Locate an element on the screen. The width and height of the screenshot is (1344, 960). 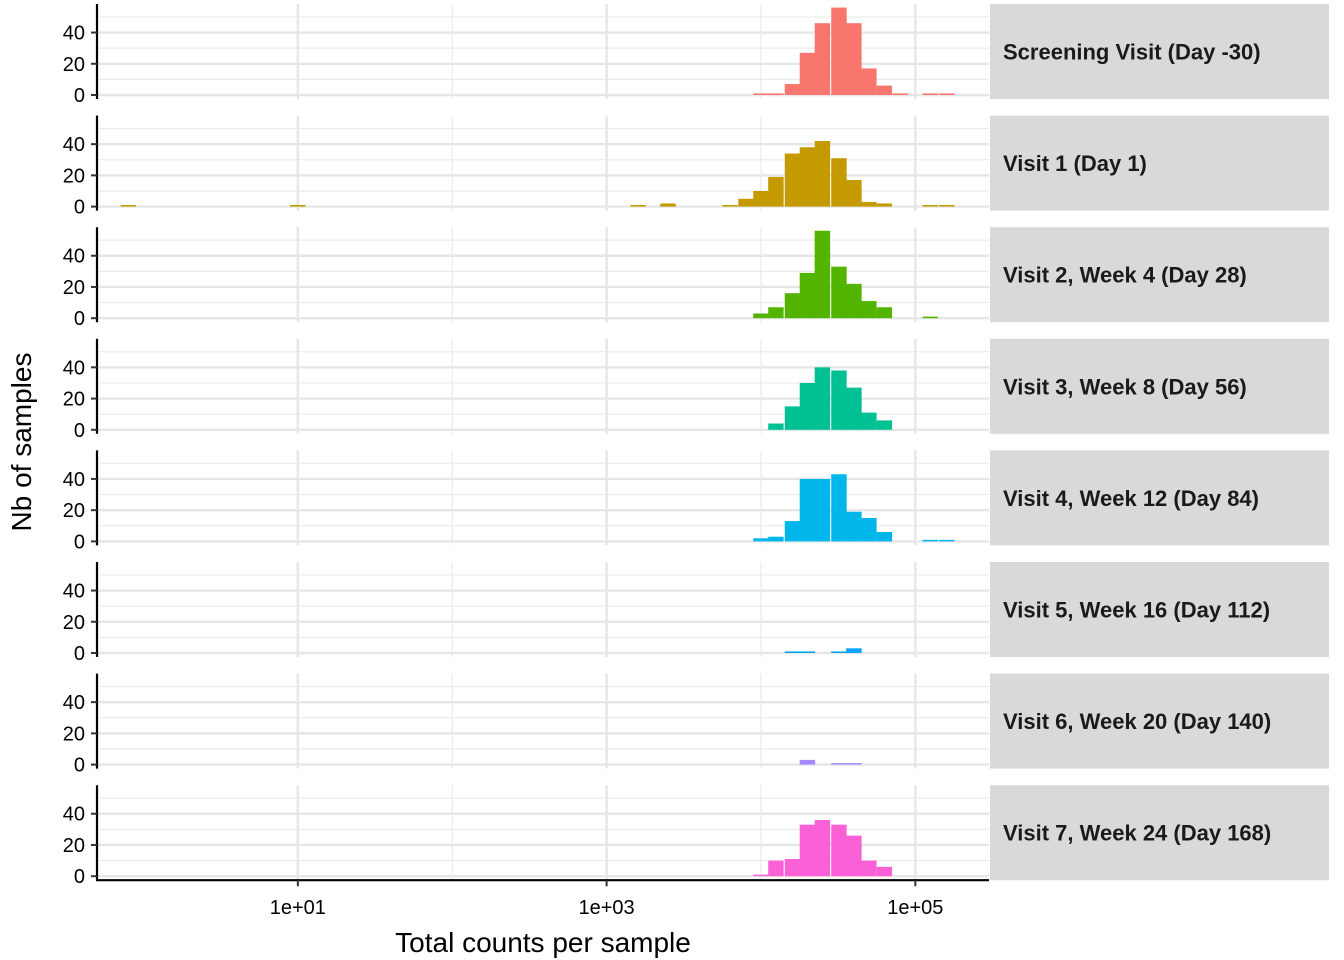
facet-panel: 0 20 40 Visit 1 (Day 1) is located at coordinates (696, 167).